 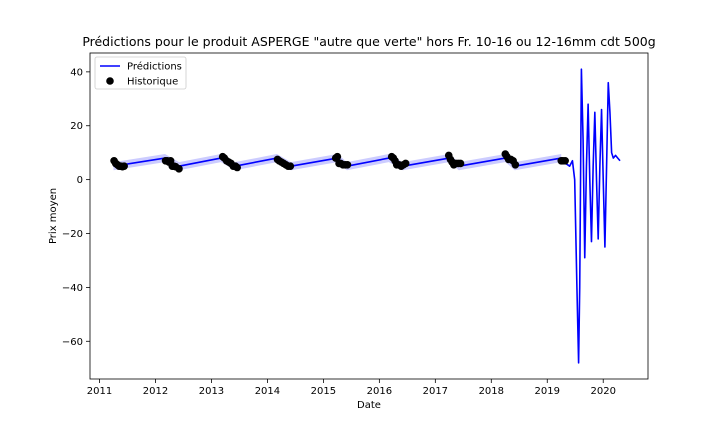 I want to click on x-tick-label: 2015, so click(x=323, y=391).